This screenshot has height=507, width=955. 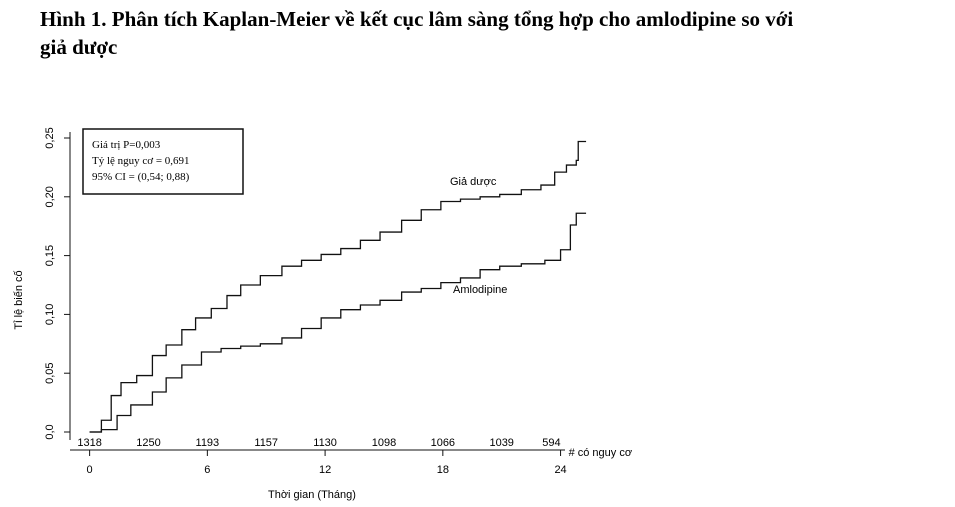 What do you see at coordinates (148, 443) in the screenshot?
I see `at-risk-count: 1250` at bounding box center [148, 443].